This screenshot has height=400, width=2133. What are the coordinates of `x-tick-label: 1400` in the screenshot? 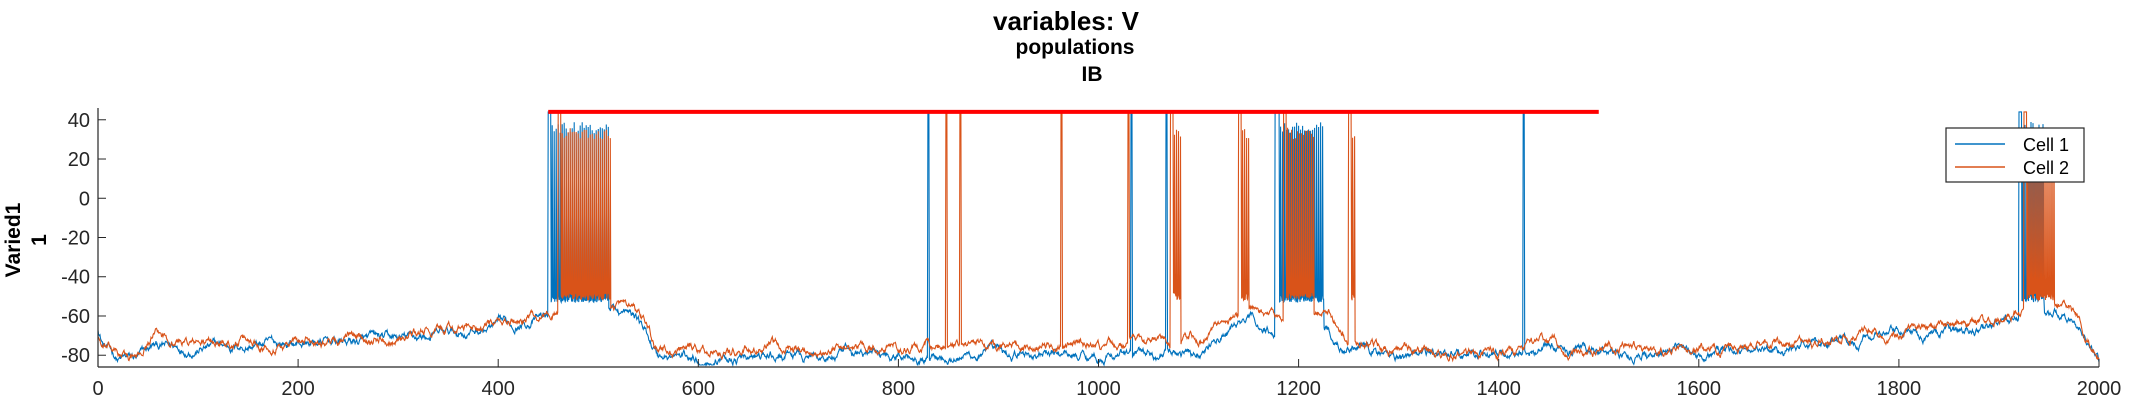 It's located at (1498, 389).